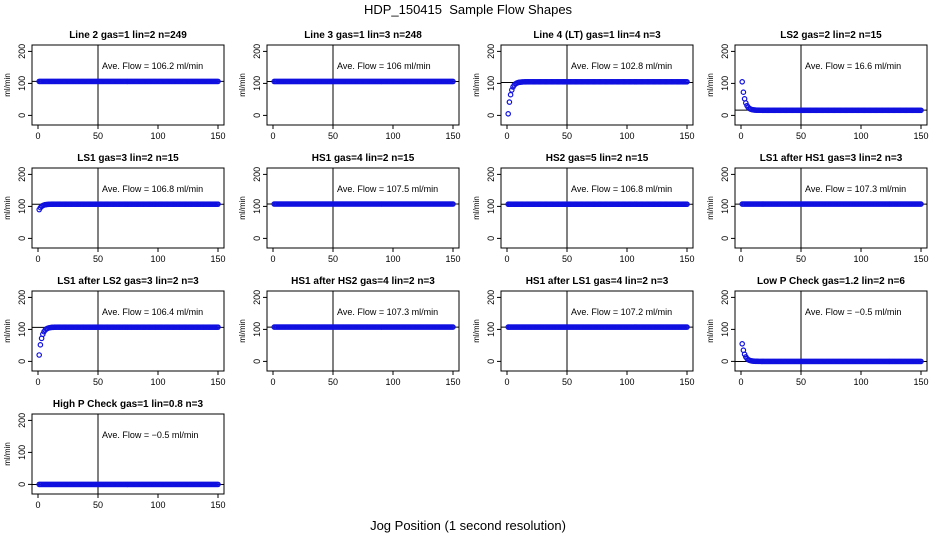  I want to click on average-flow-annotation: Ave. Flow = 106.2 ml/min, so click(152, 66).